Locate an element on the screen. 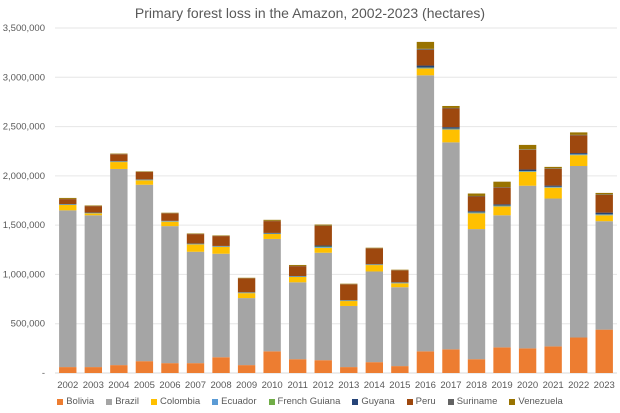 The height and width of the screenshot is (413, 620). x-tick-label: 2023 is located at coordinates (604, 385).